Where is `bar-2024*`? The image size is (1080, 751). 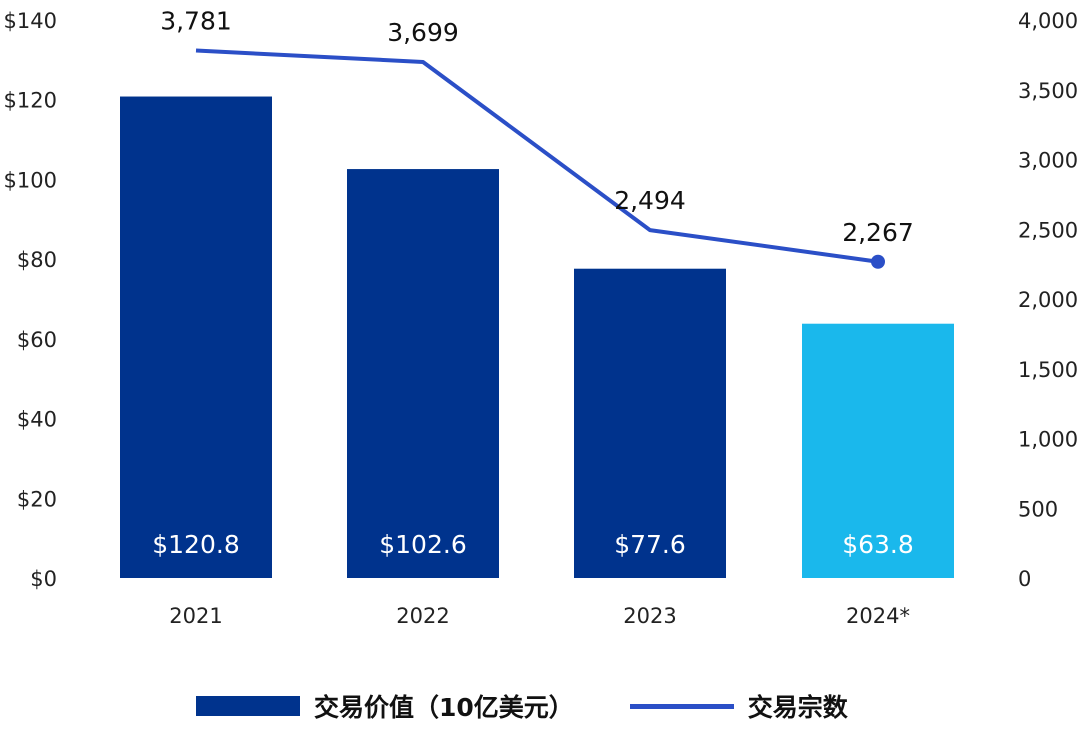 bar-2024* is located at coordinates (878, 450).